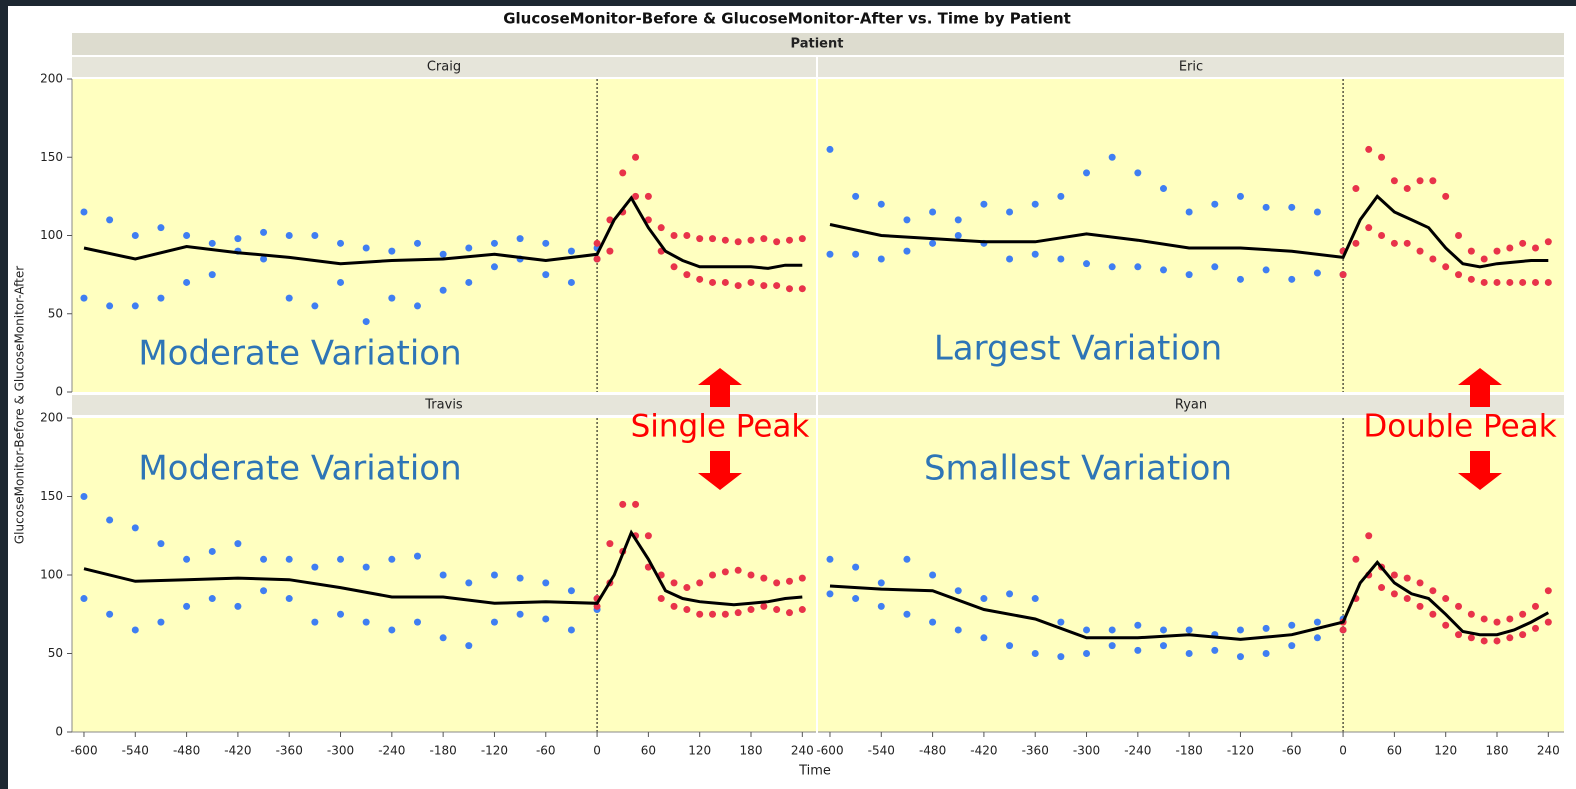 The height and width of the screenshot is (789, 1576). What do you see at coordinates (51, 496) in the screenshot?
I see `y-tick-label: 150` at bounding box center [51, 496].